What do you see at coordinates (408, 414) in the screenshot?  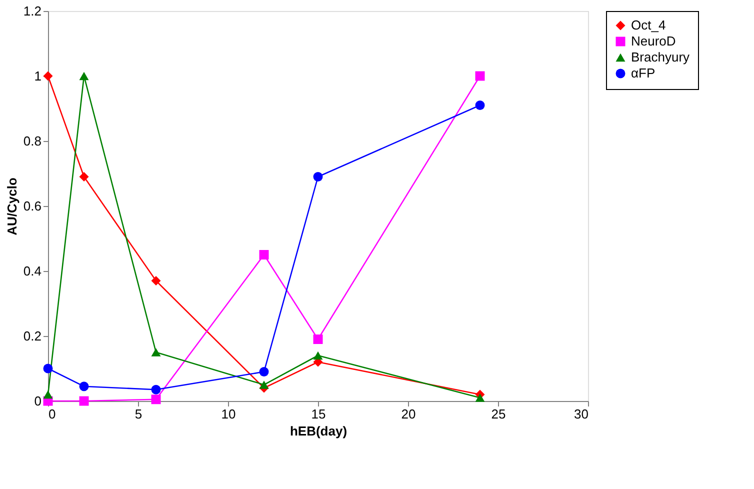 I see `x-tick-label: 20` at bounding box center [408, 414].